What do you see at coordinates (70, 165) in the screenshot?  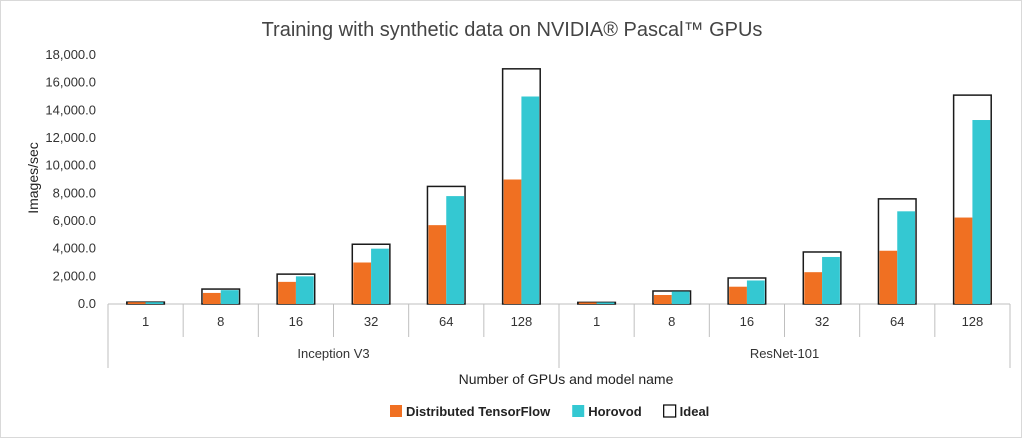 I see `y-tick-label: 10,000.0` at bounding box center [70, 165].